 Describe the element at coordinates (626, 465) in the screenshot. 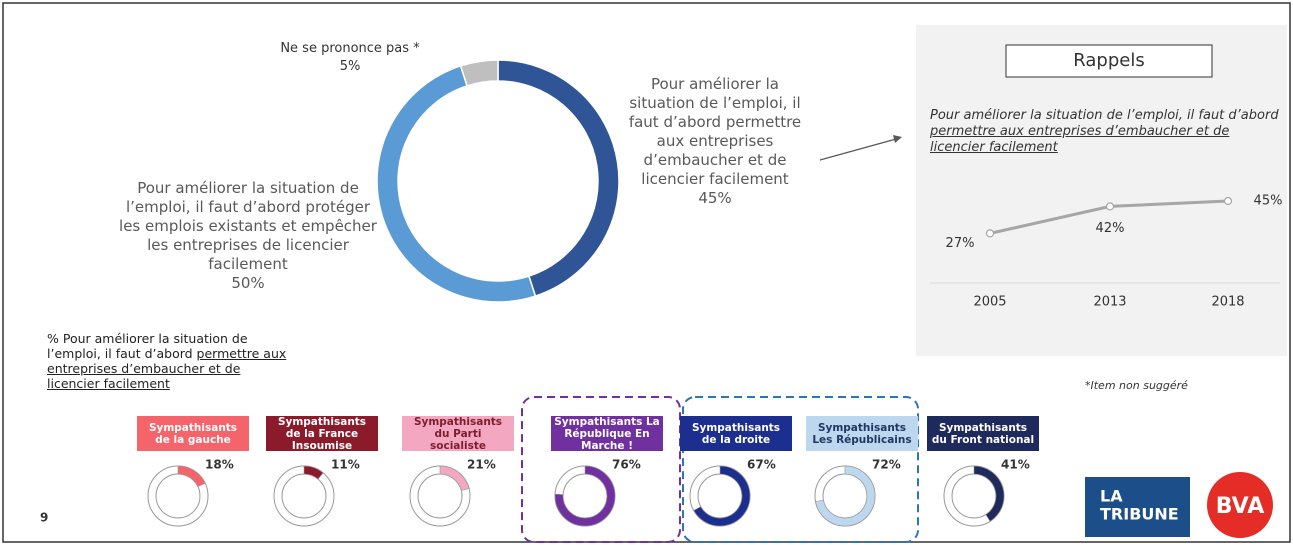

I see `data-label: 76%` at that location.